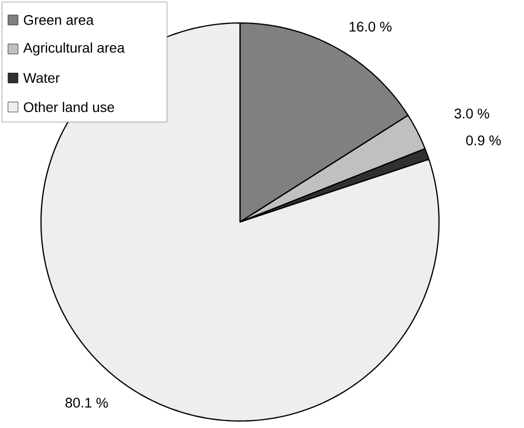  Describe the element at coordinates (74, 49) in the screenshot. I see `legend-label: Agricultural area` at that location.